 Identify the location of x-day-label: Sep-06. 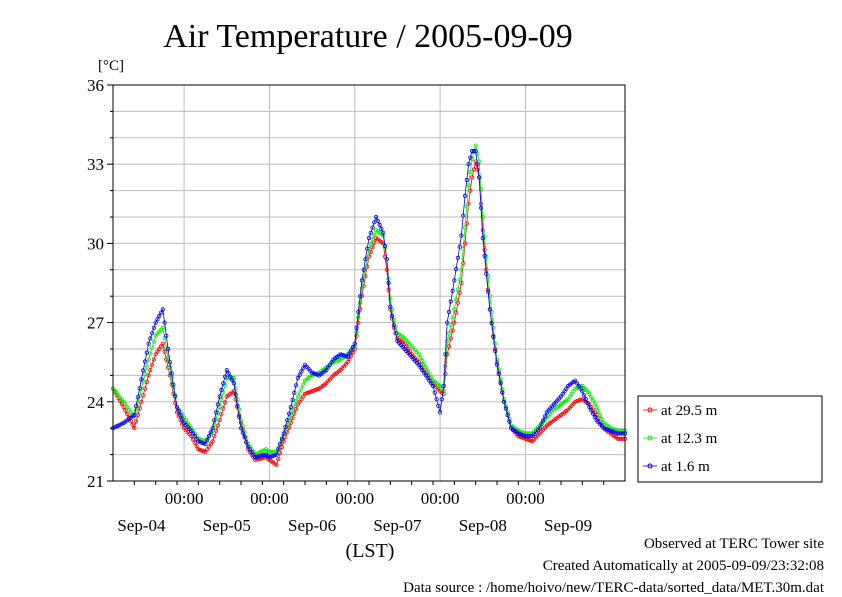
(312, 525).